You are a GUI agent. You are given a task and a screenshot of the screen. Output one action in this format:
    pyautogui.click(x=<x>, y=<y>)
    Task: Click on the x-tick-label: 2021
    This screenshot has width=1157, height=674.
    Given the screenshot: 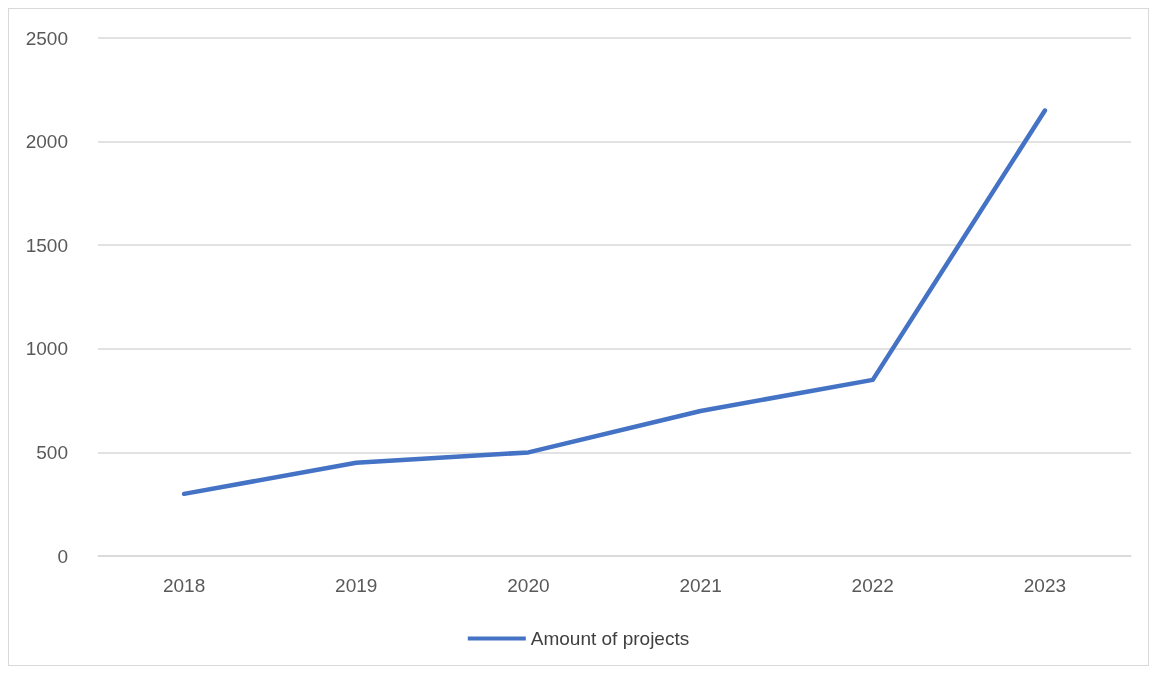 What is the action you would take?
    pyautogui.click(x=700, y=585)
    